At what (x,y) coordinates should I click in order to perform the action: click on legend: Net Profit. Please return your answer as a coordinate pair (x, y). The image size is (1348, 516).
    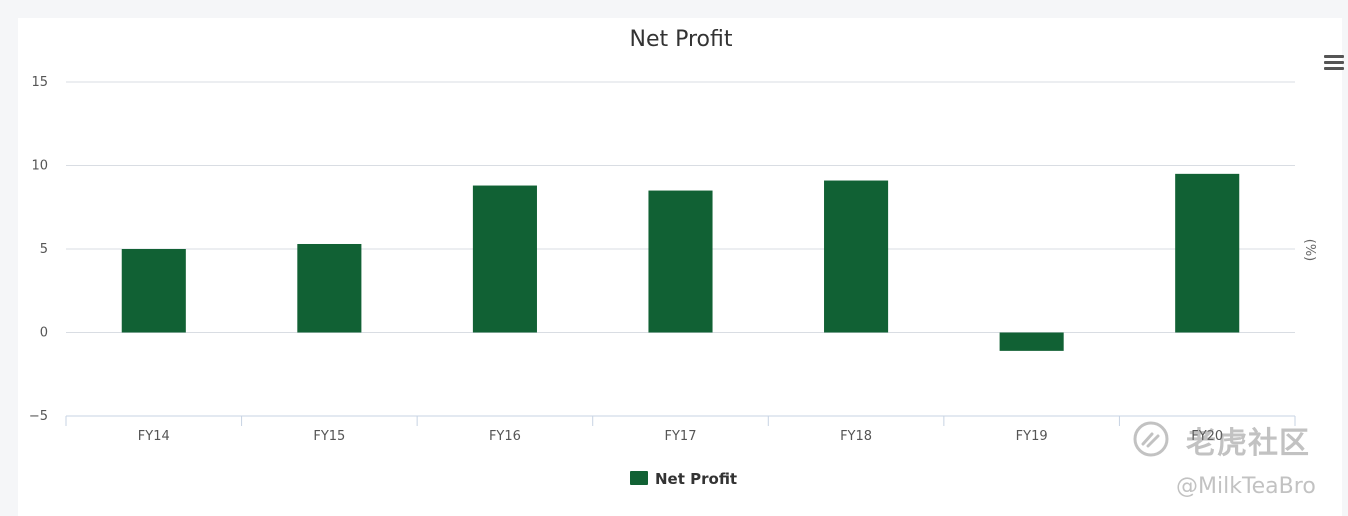
    Looking at the image, I should click on (683, 479).